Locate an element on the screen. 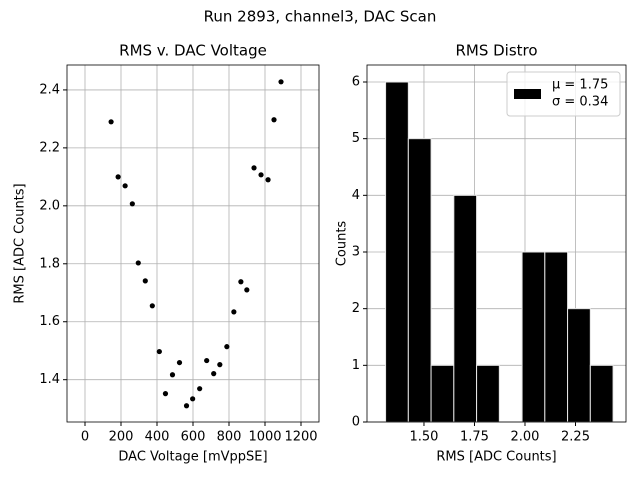 The width and height of the screenshot is (640, 480). y-tick-label: 2.0 is located at coordinates (49, 205).